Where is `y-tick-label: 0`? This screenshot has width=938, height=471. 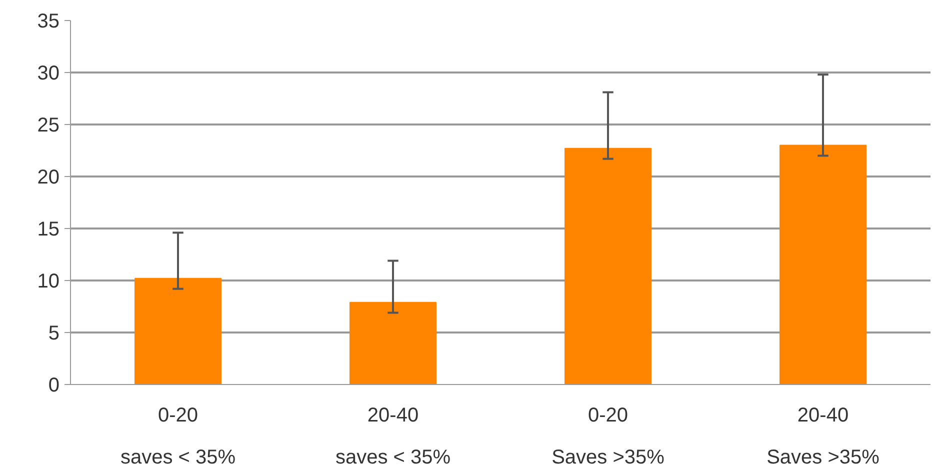 y-tick-label: 0 is located at coordinates (54, 385).